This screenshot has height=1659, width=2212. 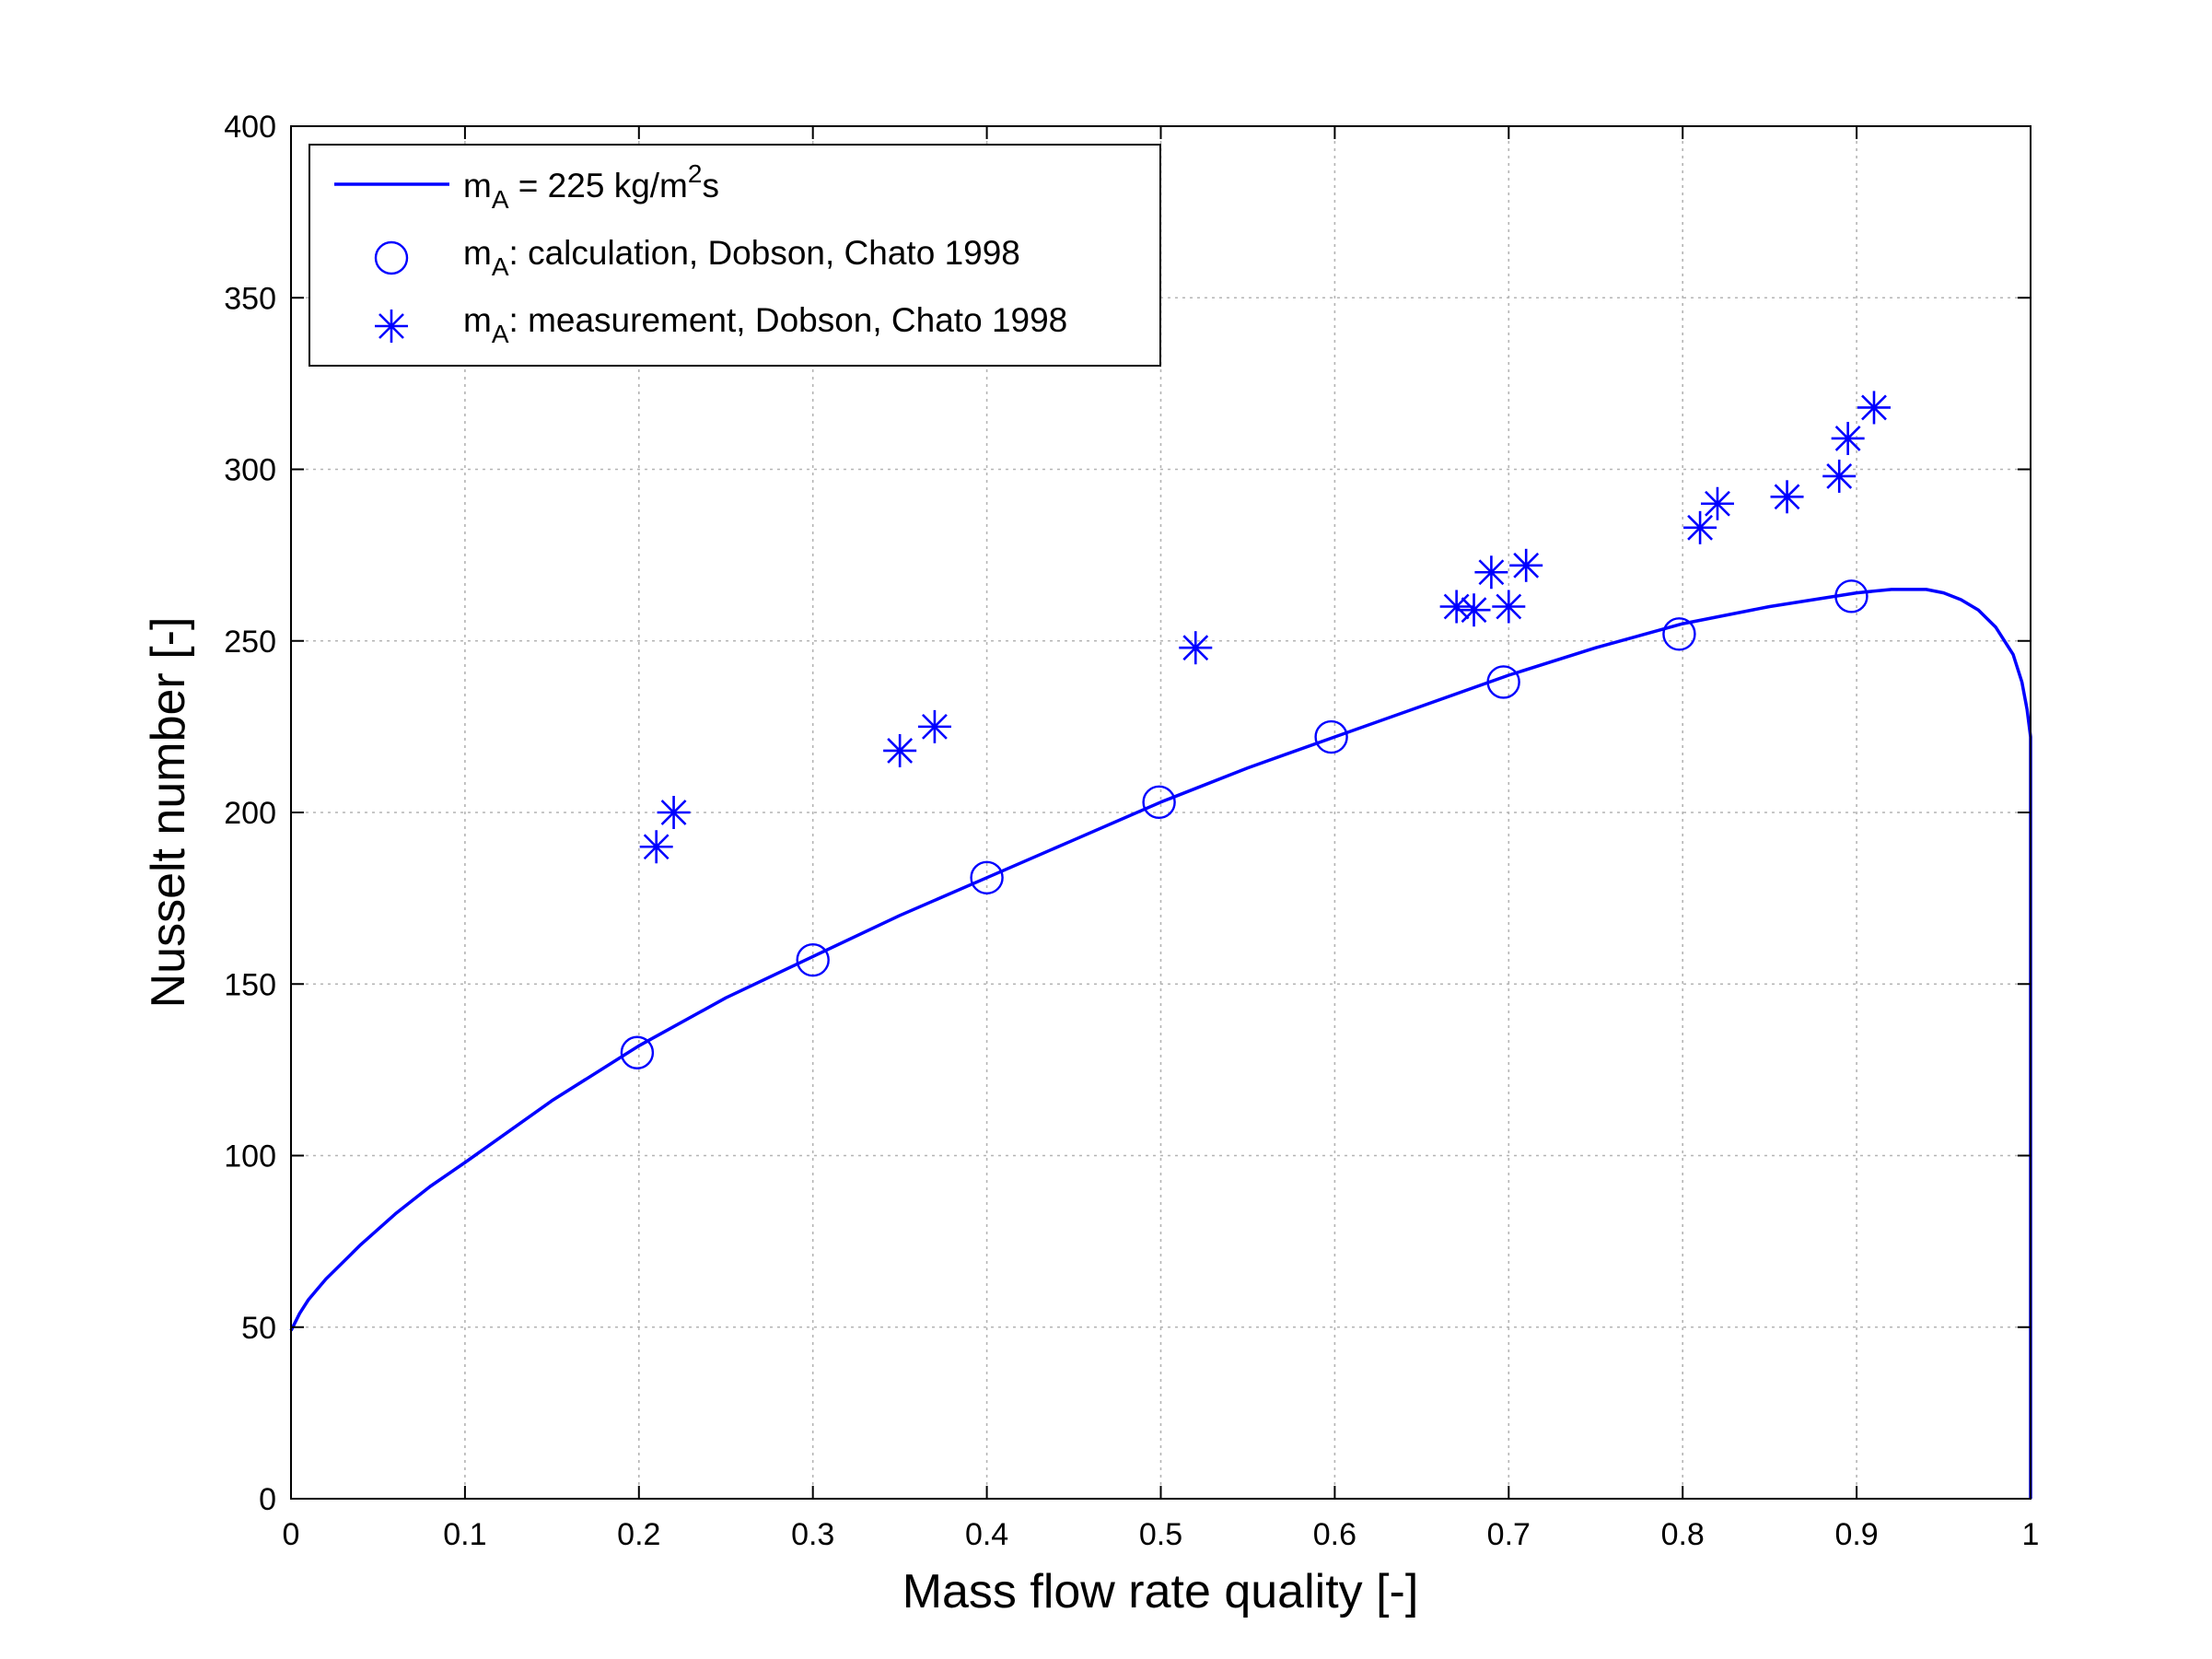 What do you see at coordinates (1856, 1534) in the screenshot?
I see `x-tick-label: 0.9` at bounding box center [1856, 1534].